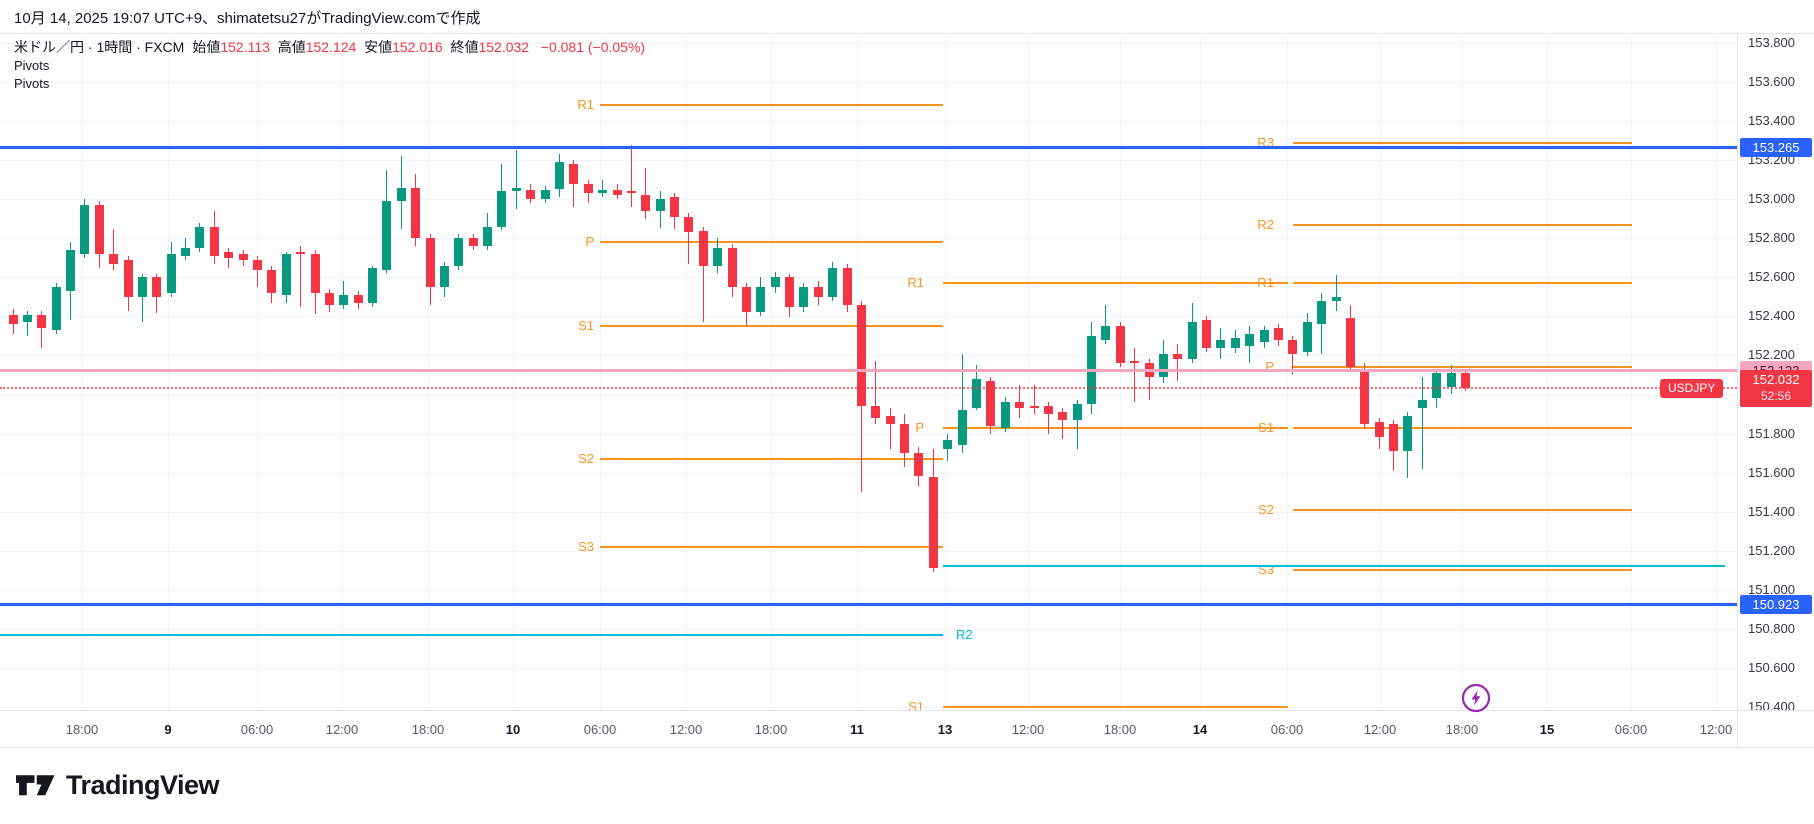 The image size is (1814, 824). What do you see at coordinates (118, 785) in the screenshot?
I see `tradingview-logo: TradingView` at bounding box center [118, 785].